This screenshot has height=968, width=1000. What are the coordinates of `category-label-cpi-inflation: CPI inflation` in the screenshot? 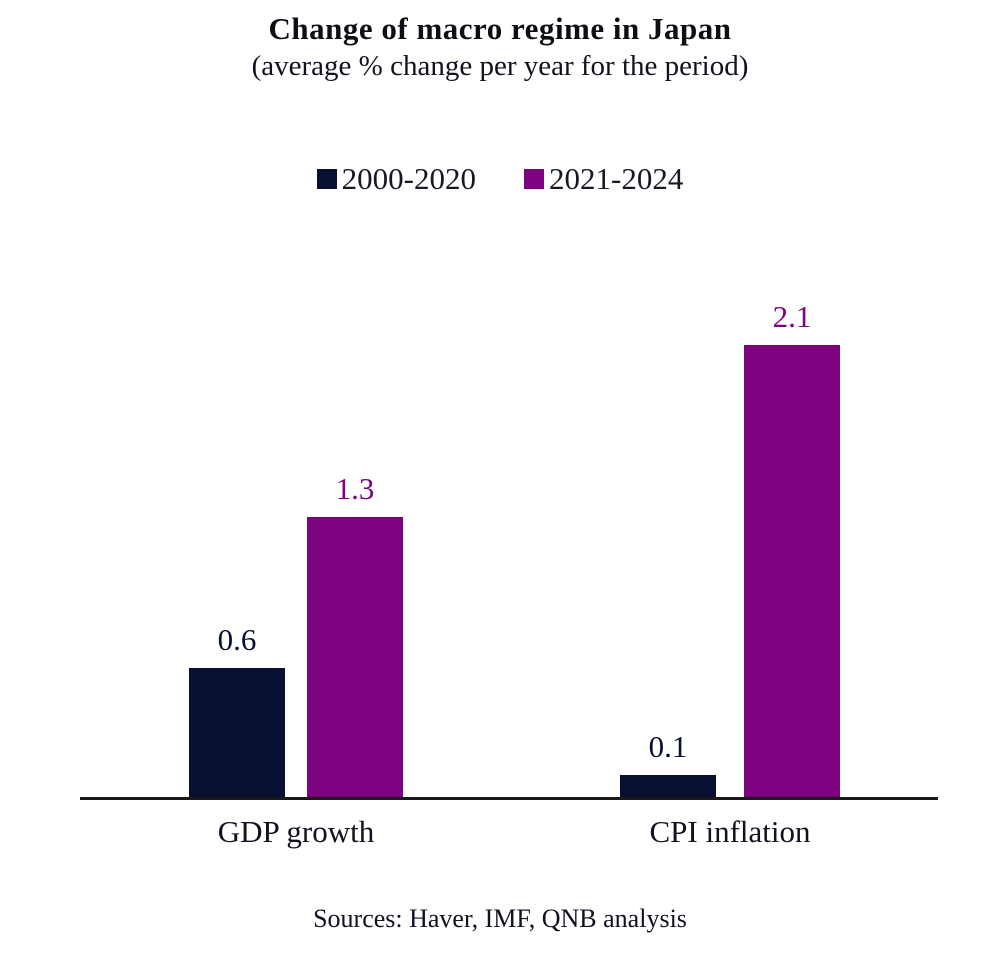 It's located at (730, 831).